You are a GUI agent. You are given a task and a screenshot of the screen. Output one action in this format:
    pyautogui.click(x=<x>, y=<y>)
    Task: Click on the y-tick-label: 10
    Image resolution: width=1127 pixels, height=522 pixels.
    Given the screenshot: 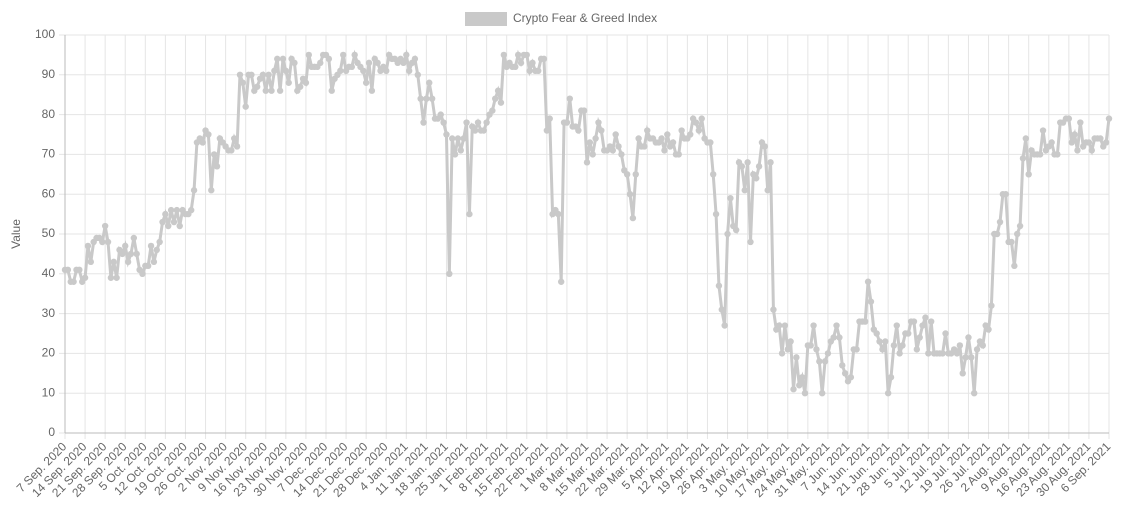 What is the action you would take?
    pyautogui.click(x=49, y=392)
    